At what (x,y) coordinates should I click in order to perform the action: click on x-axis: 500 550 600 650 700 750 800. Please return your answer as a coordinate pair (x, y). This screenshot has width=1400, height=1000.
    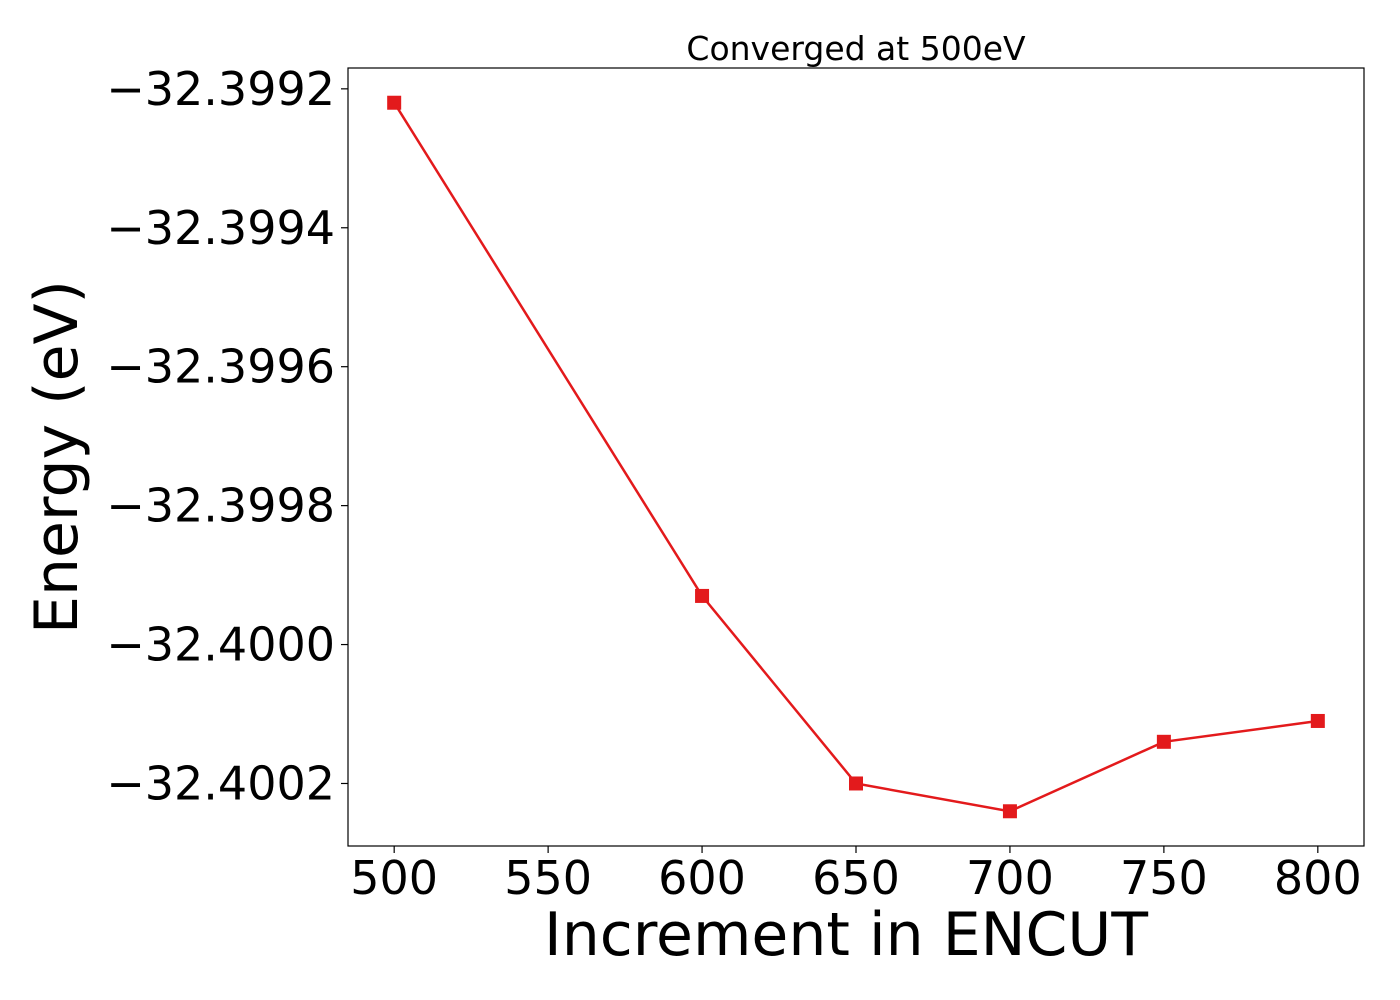
    Looking at the image, I should click on (856, 875).